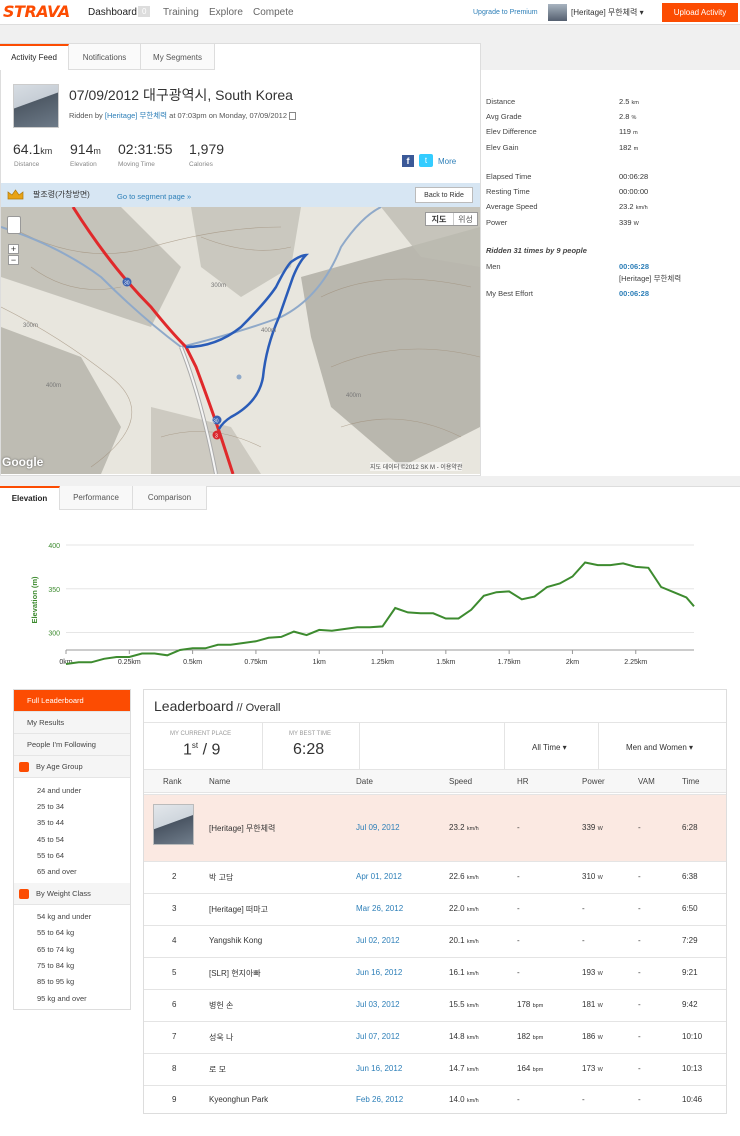  I want to click on tab-comparison: Comparison, so click(170, 498).